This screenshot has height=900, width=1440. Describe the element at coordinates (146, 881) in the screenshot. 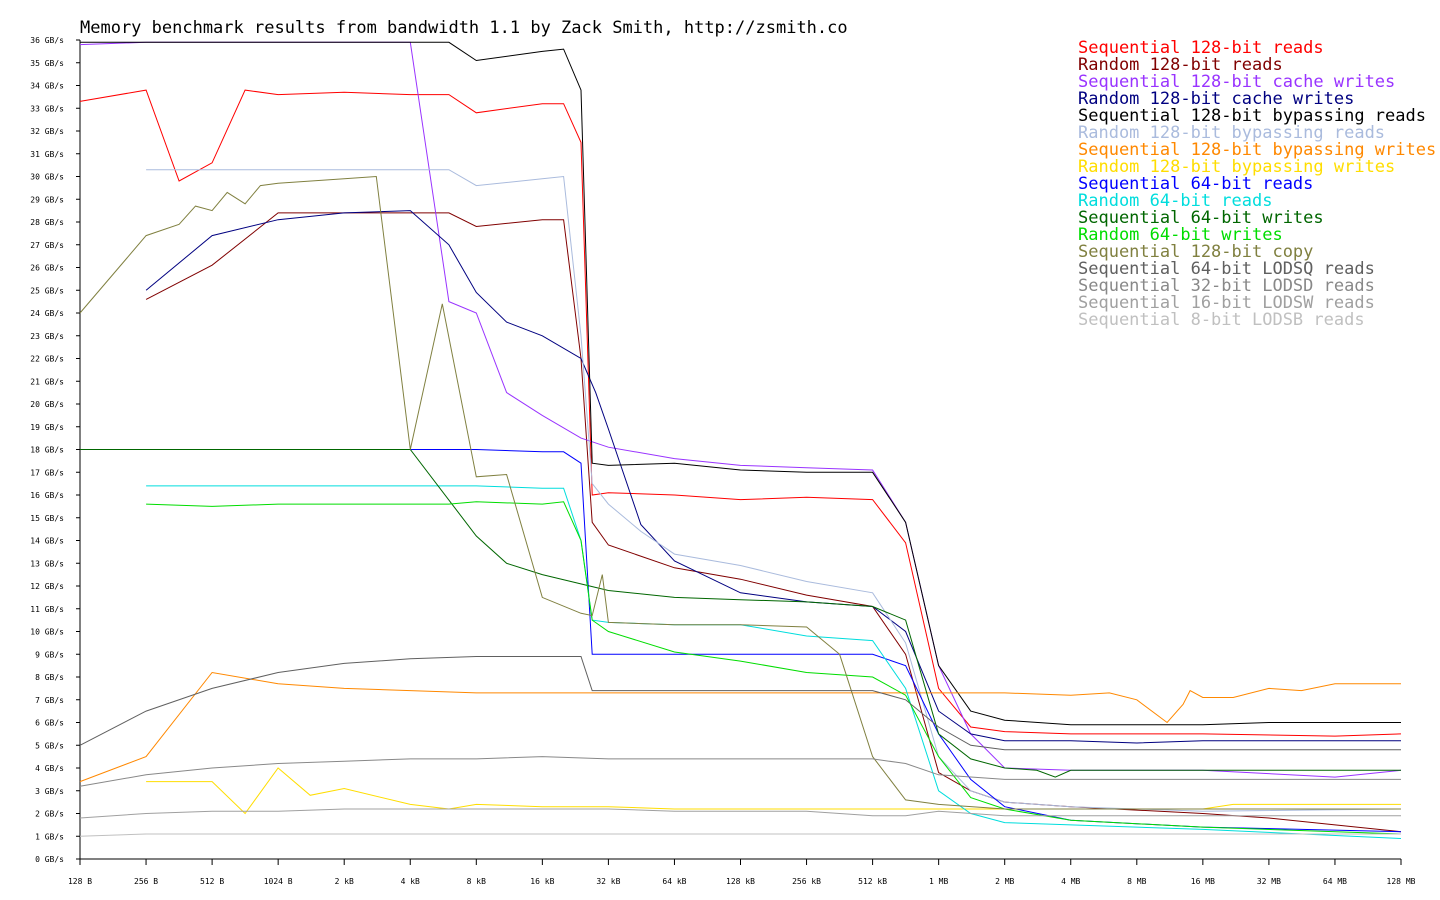

I see `x-tick-label: 256 B` at that location.